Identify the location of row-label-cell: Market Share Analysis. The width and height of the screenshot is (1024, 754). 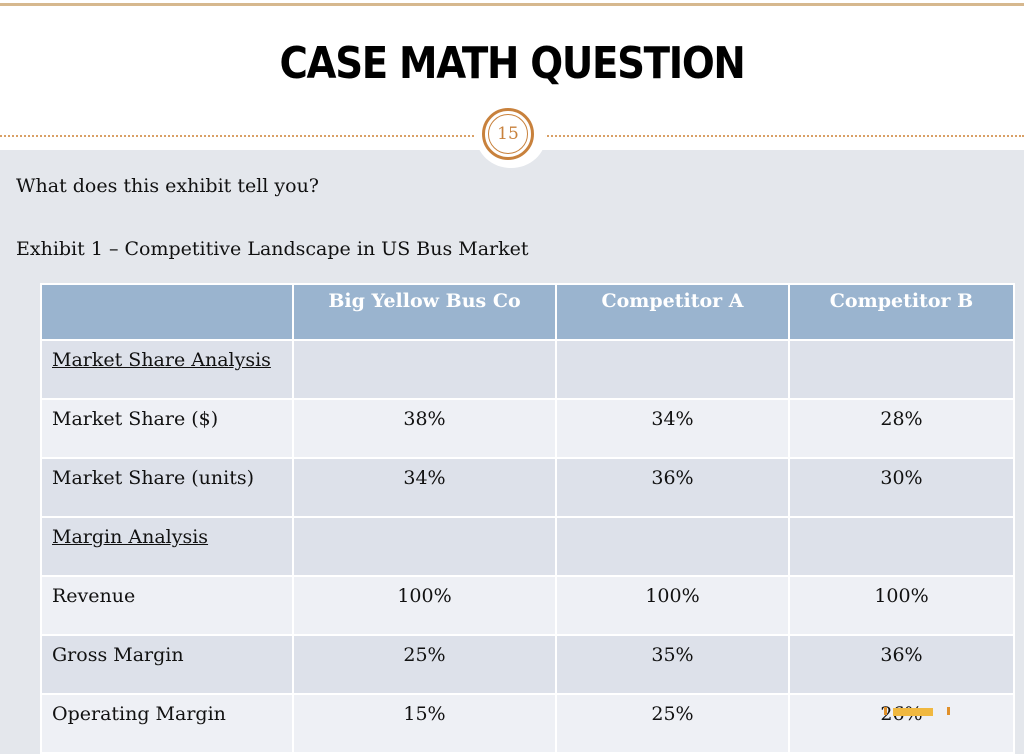
(167, 369).